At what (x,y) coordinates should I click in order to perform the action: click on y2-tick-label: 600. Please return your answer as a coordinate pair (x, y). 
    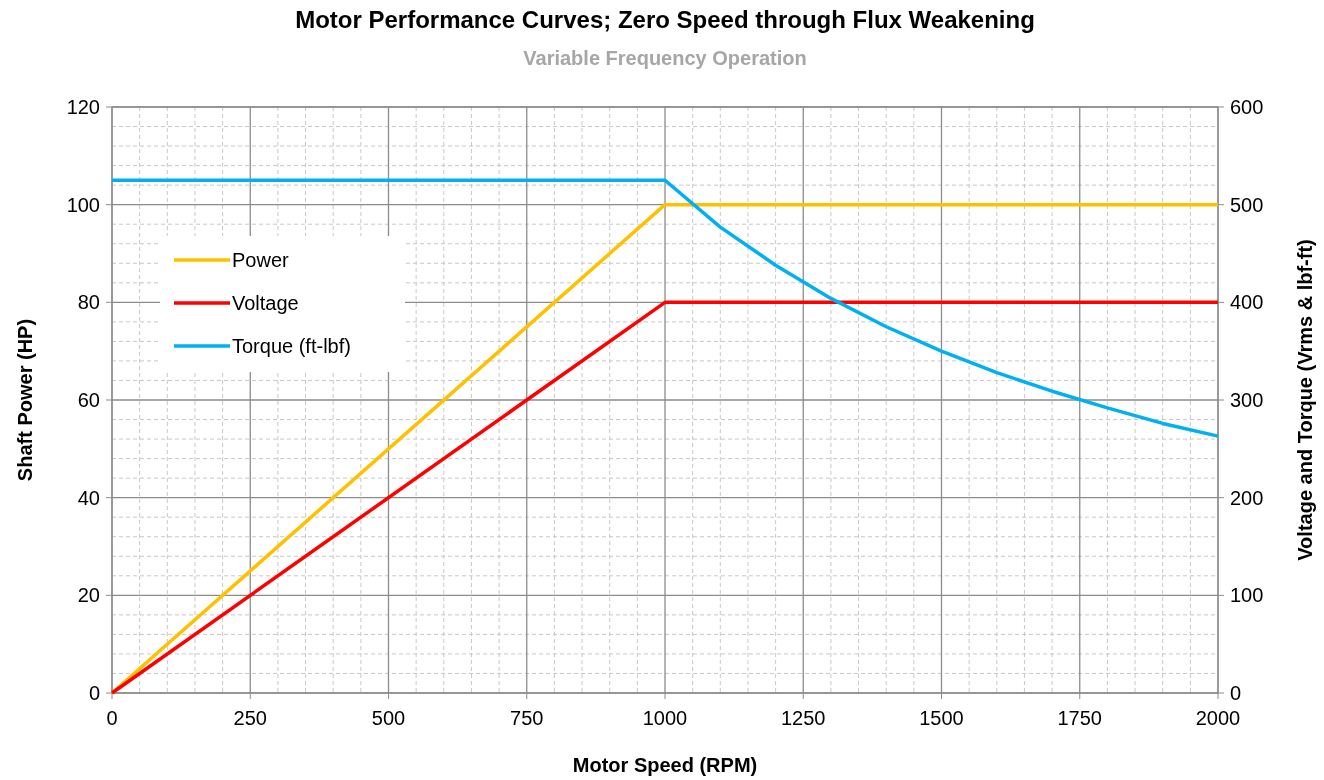
    Looking at the image, I should click on (1247, 107).